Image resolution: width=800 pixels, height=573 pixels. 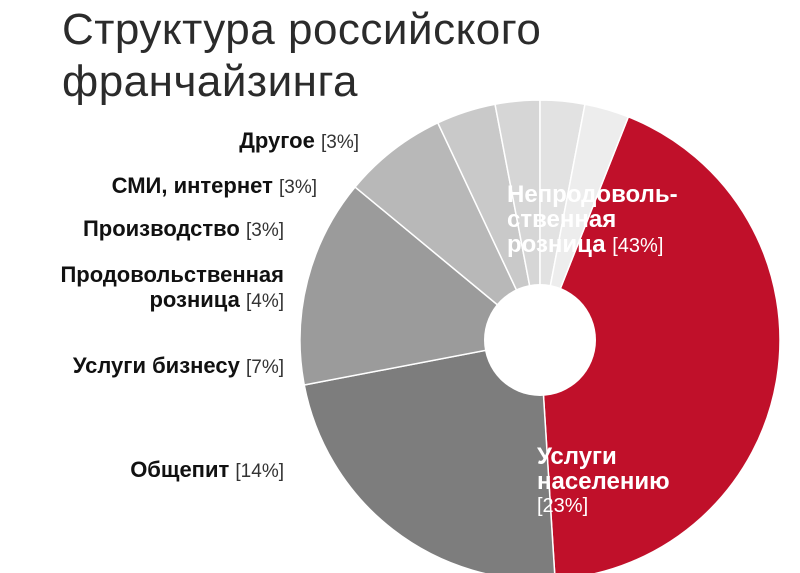 What do you see at coordinates (180, 469) in the screenshot?
I see `label-catering-name: Общепит` at bounding box center [180, 469].